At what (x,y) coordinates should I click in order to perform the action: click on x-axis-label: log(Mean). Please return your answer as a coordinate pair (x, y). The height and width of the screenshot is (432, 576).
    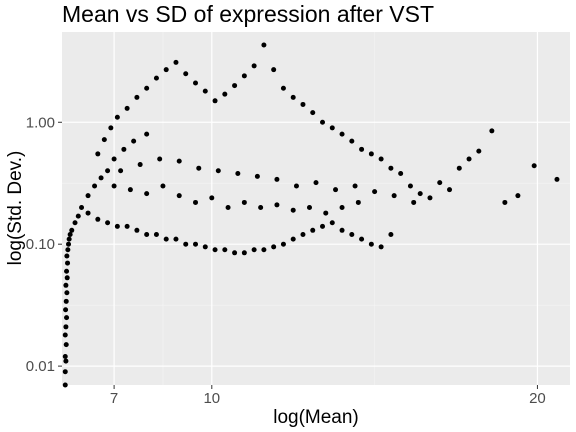
    Looking at the image, I should click on (316, 417).